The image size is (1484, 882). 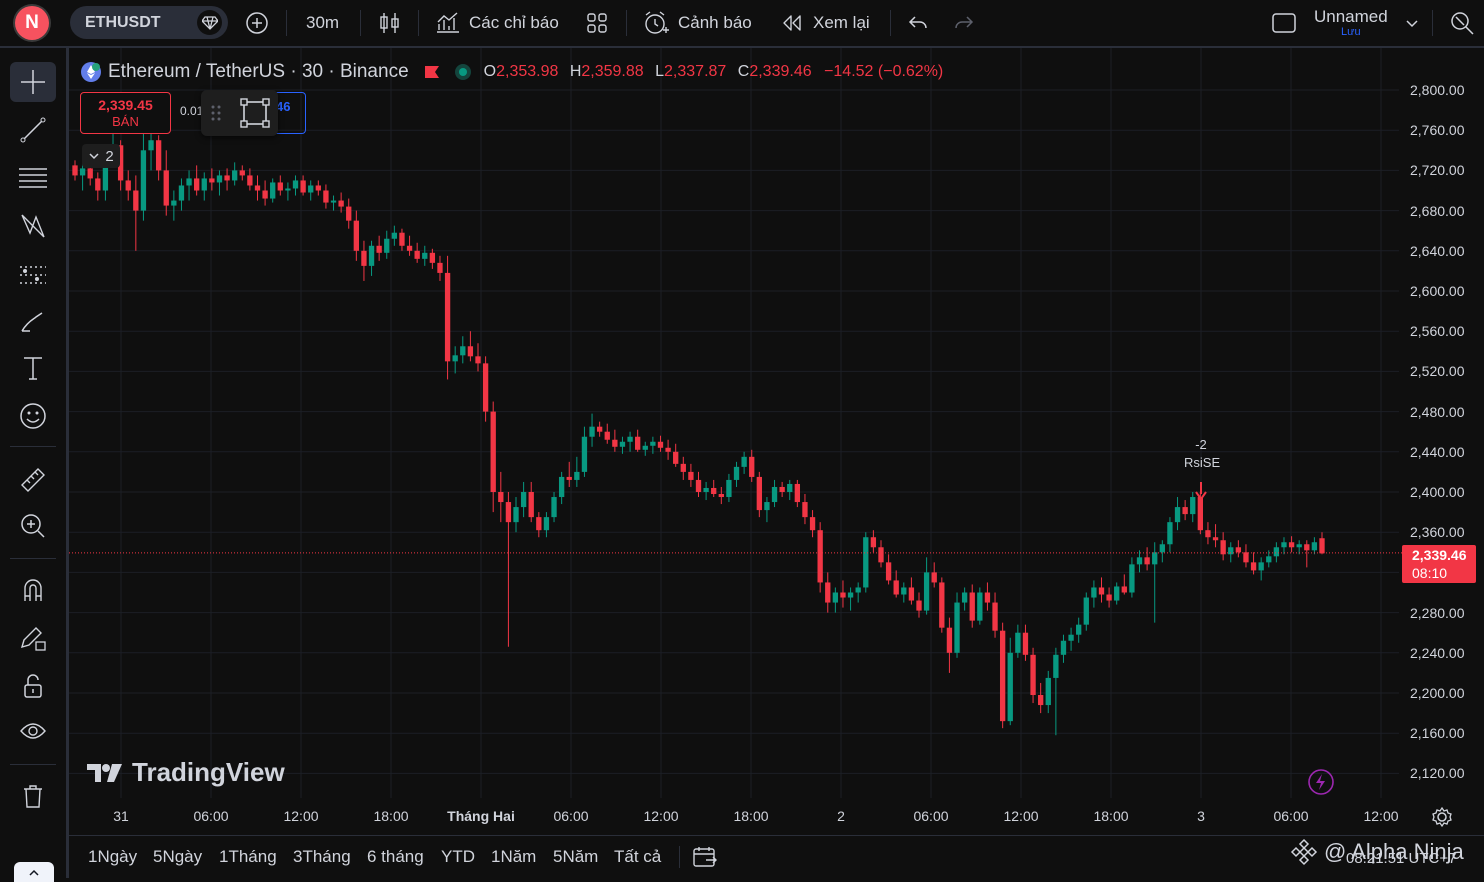 What do you see at coordinates (1321, 782) in the screenshot?
I see `lightning-icon` at bounding box center [1321, 782].